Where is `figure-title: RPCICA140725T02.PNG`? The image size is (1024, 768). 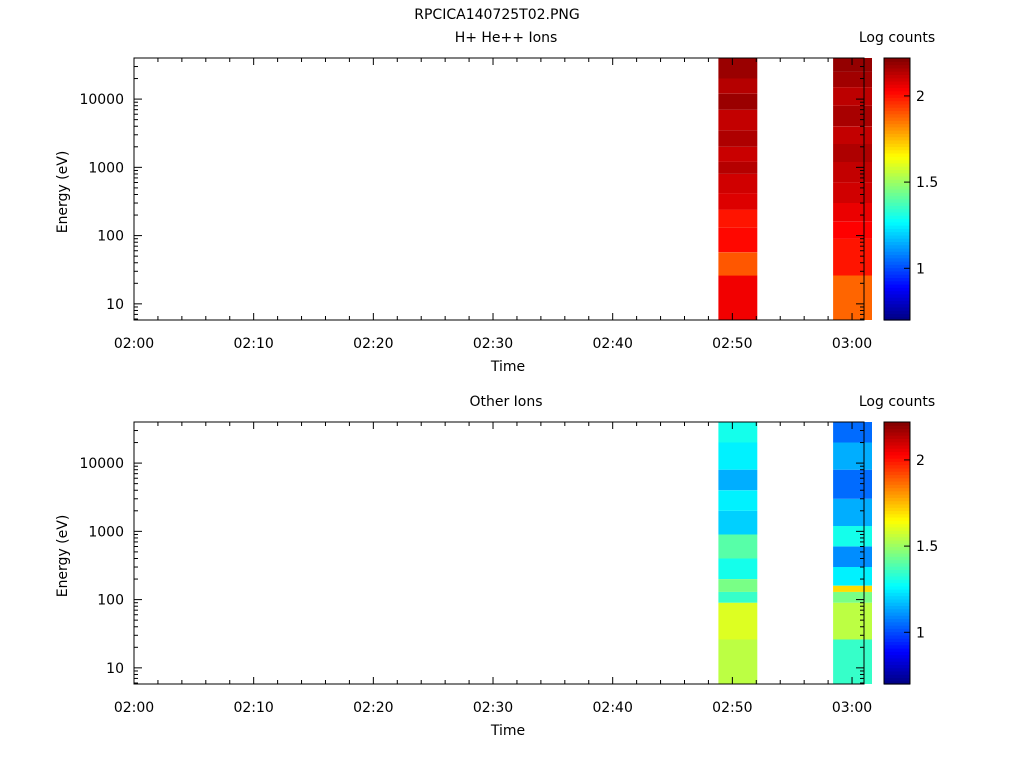 figure-title: RPCICA140725T02.PNG is located at coordinates (496, 15).